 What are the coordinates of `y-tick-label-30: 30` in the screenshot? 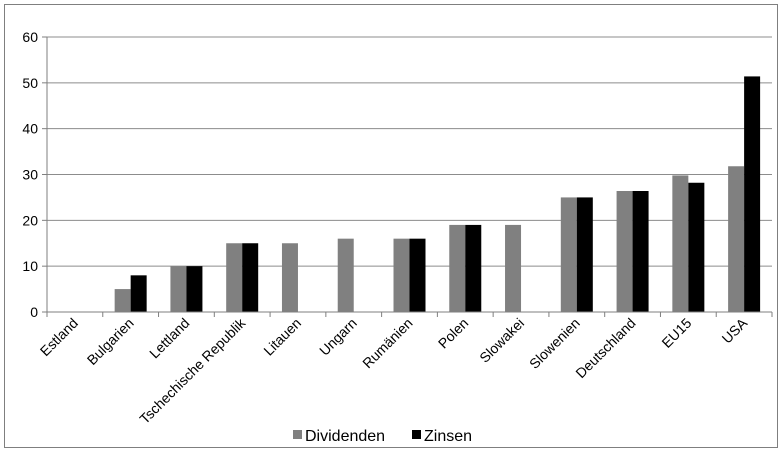 It's located at (30, 175).